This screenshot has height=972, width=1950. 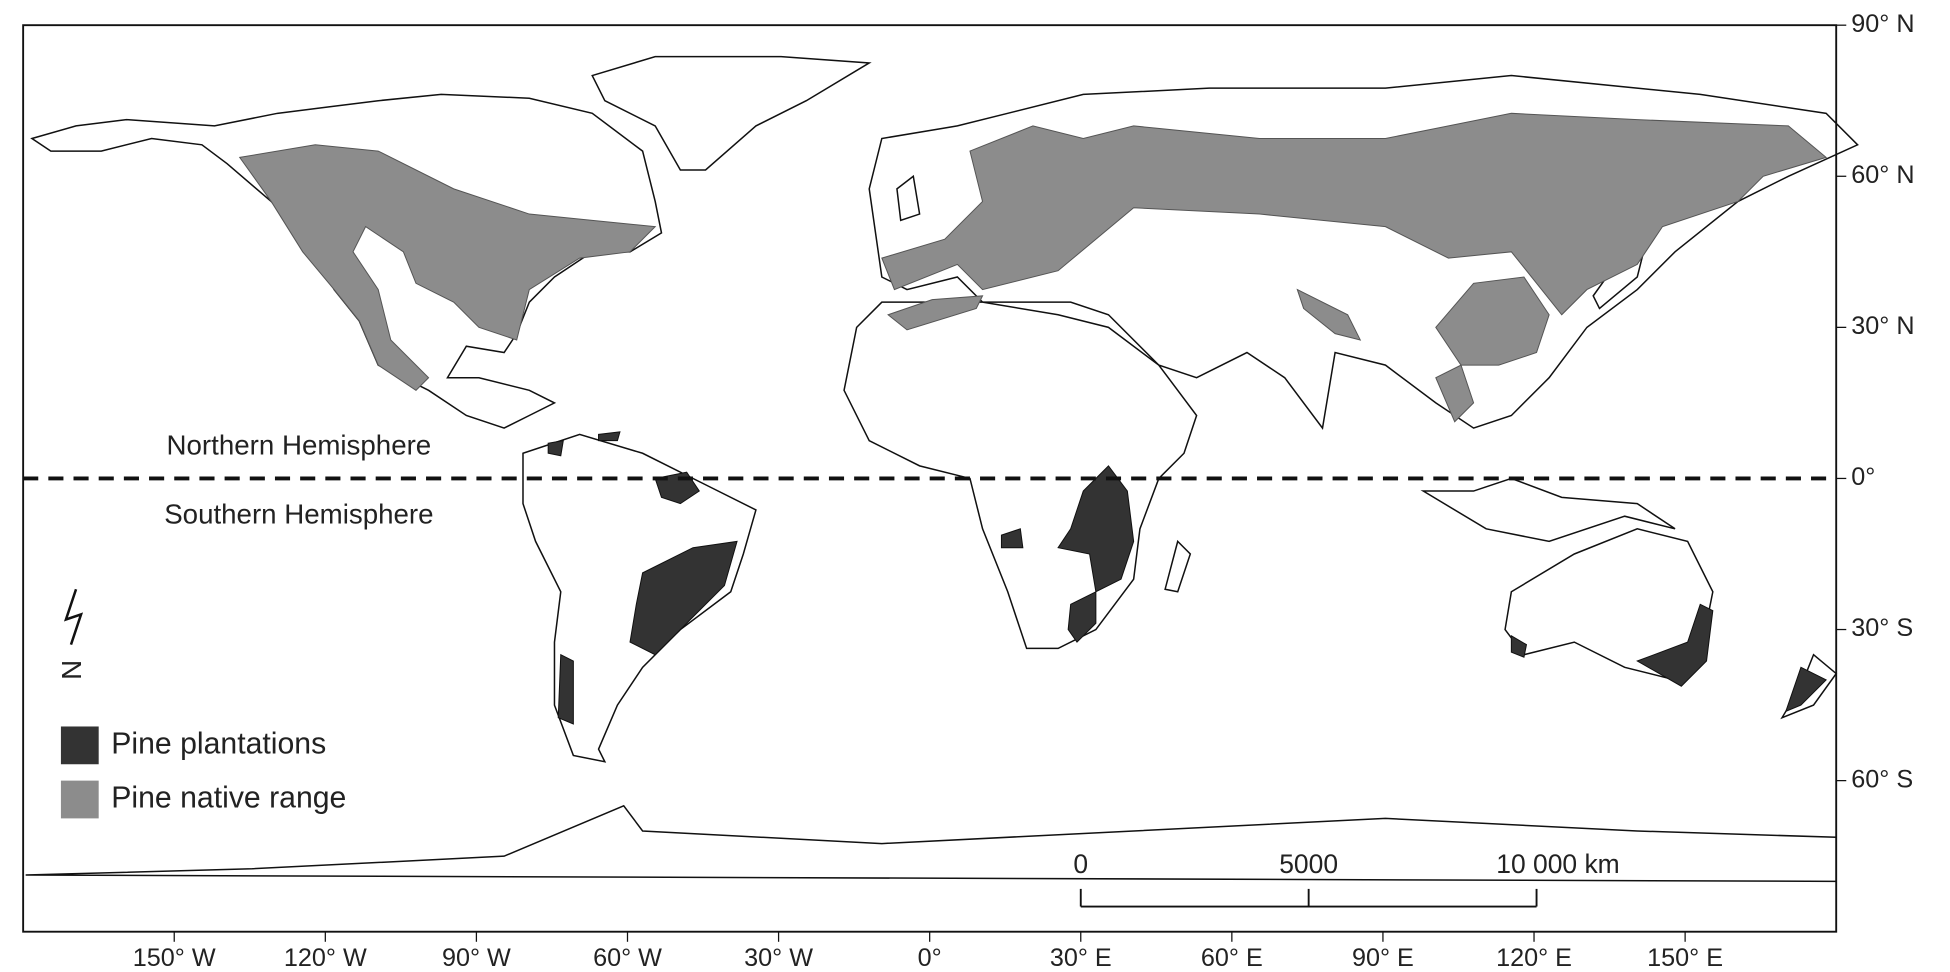 What do you see at coordinates (1534, 958) in the screenshot?
I see `x-tick-label: 120° E` at bounding box center [1534, 958].